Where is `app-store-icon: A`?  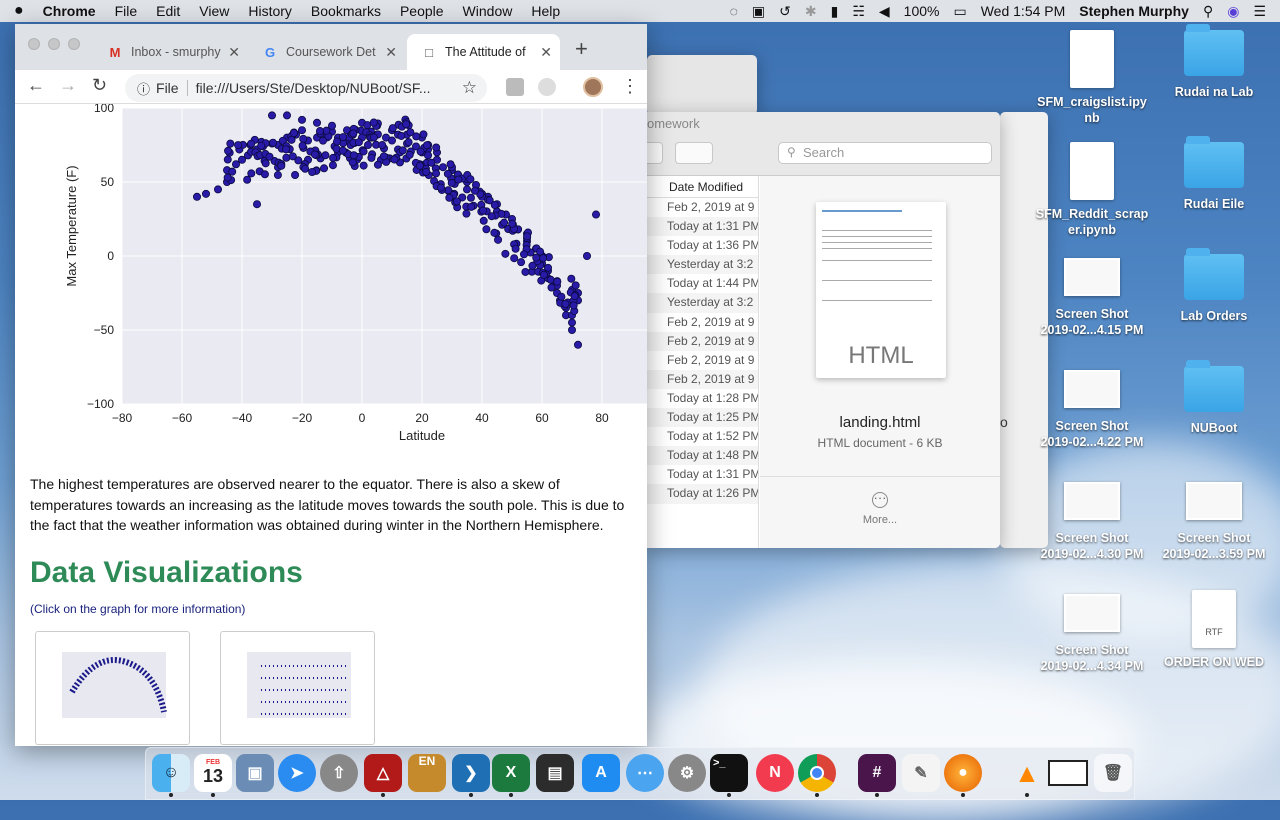 app-store-icon: A is located at coordinates (601, 773).